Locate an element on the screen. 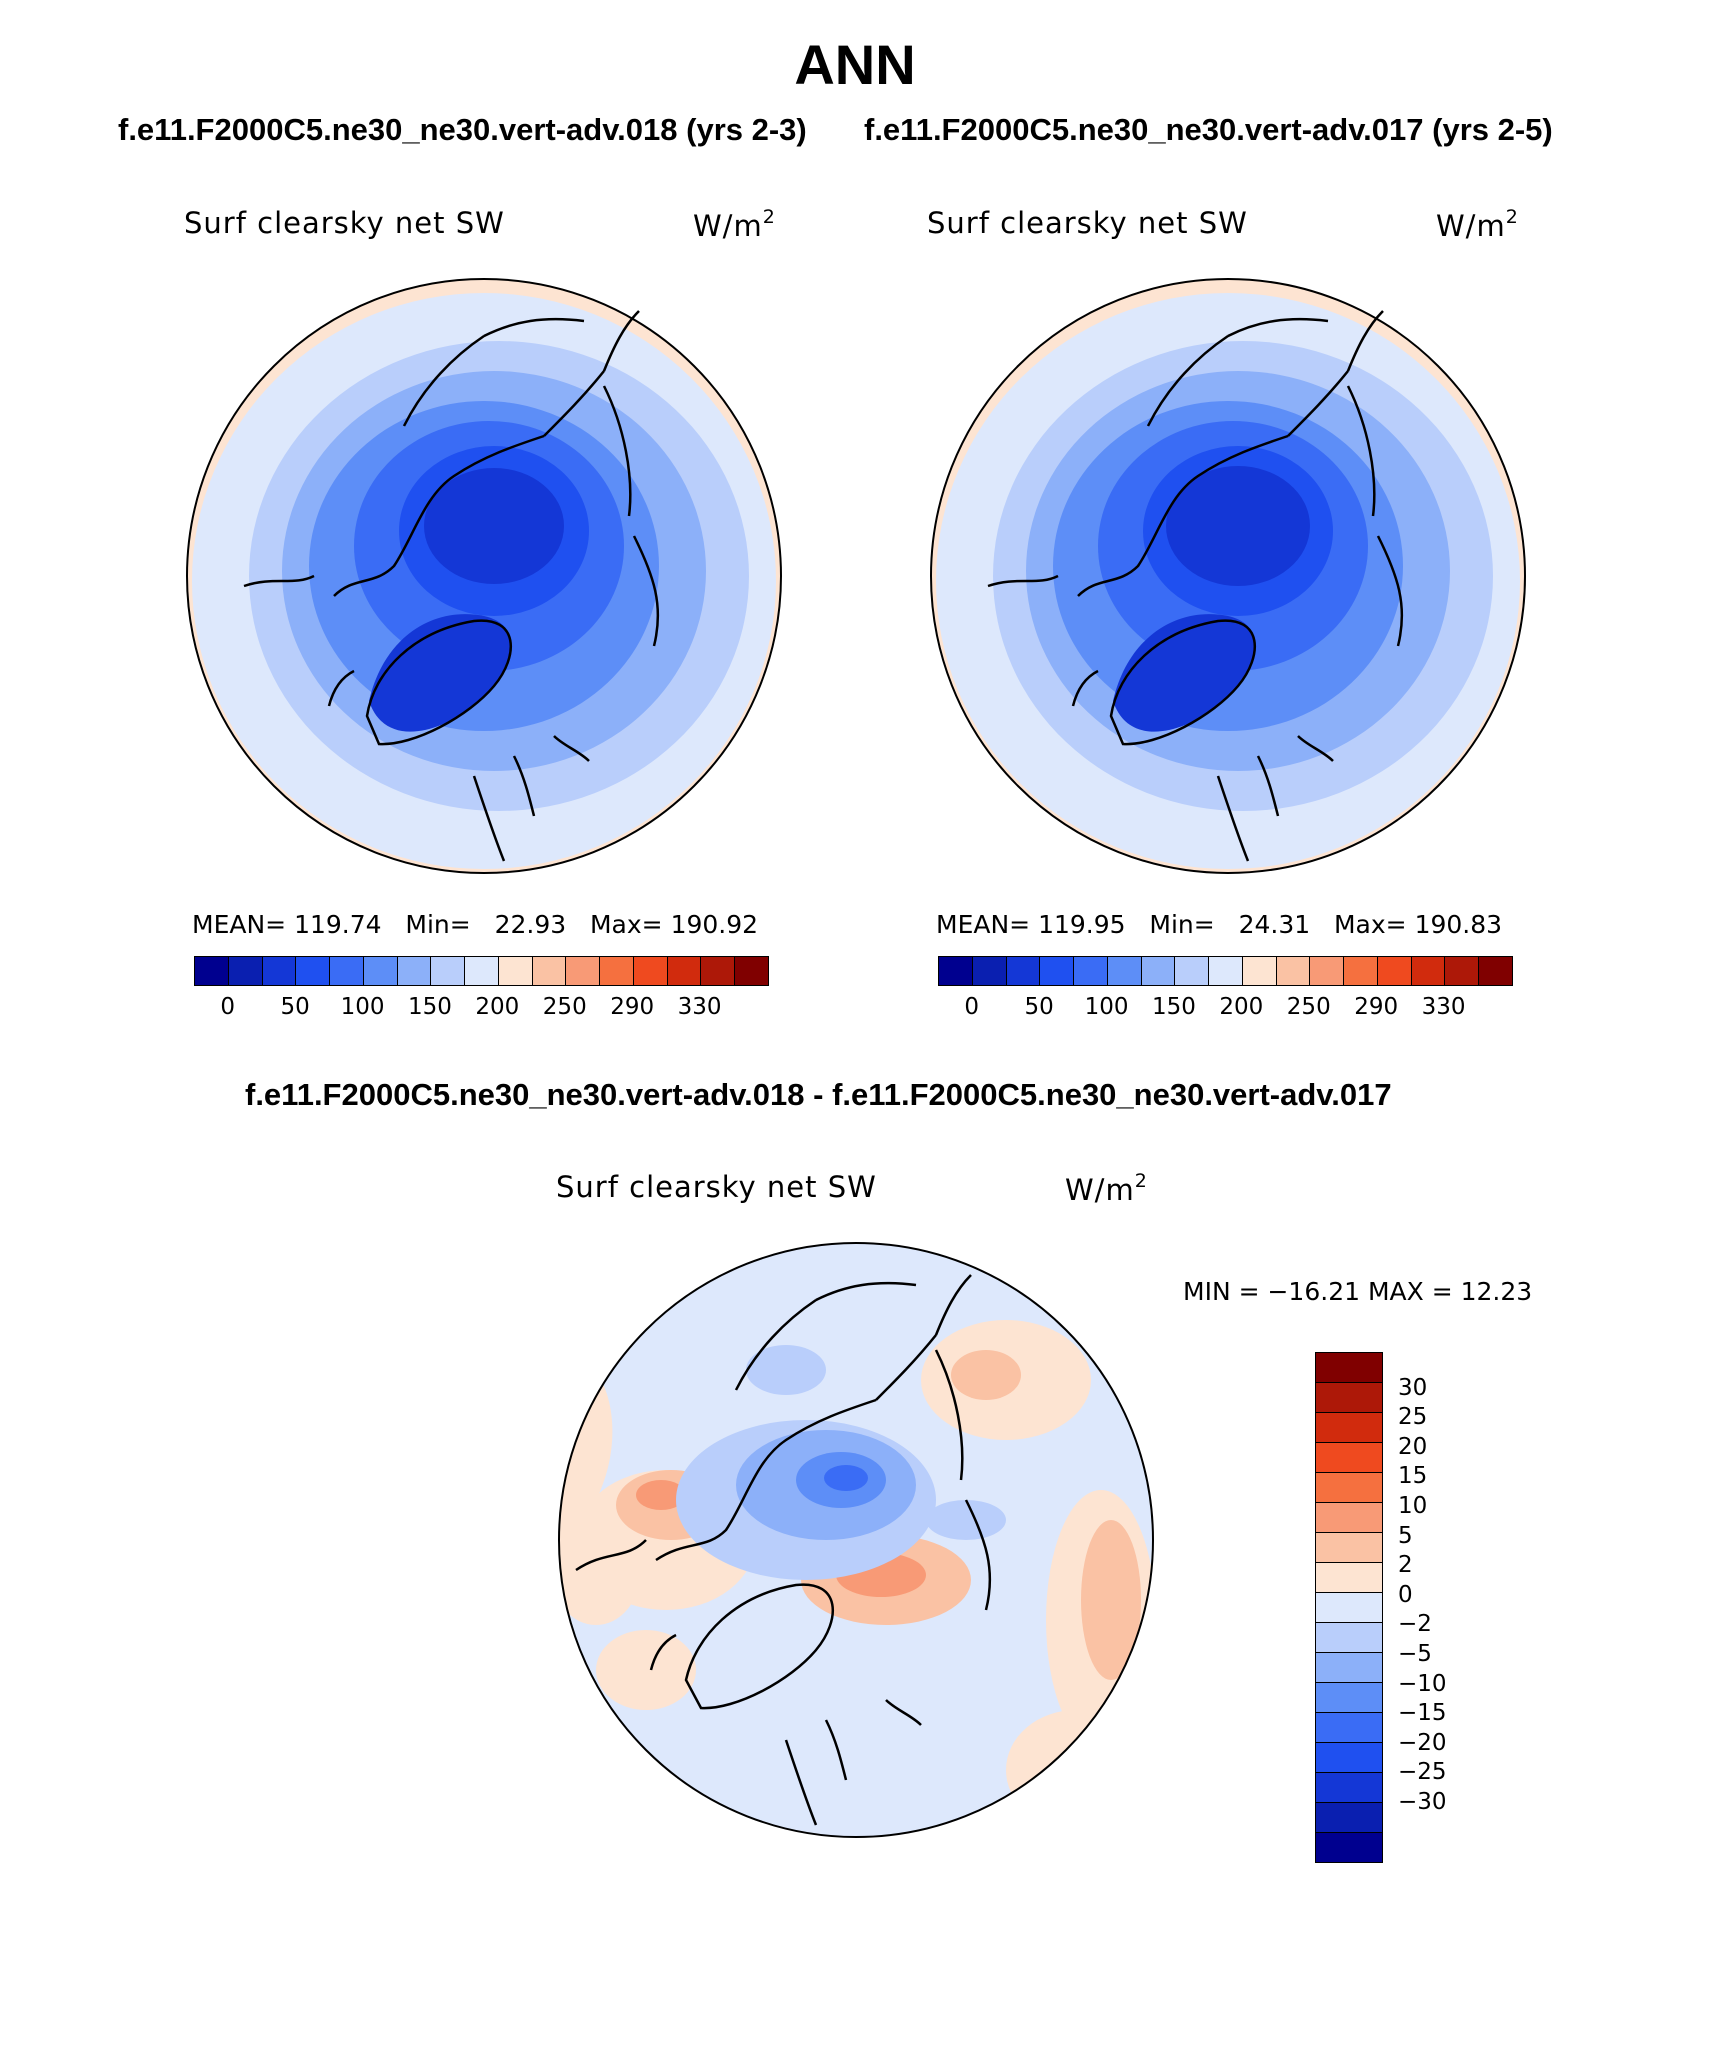 Image resolution: width=1710 pixels, height=2061 pixels. diff-colorbar is located at coordinates (1349, 1607).